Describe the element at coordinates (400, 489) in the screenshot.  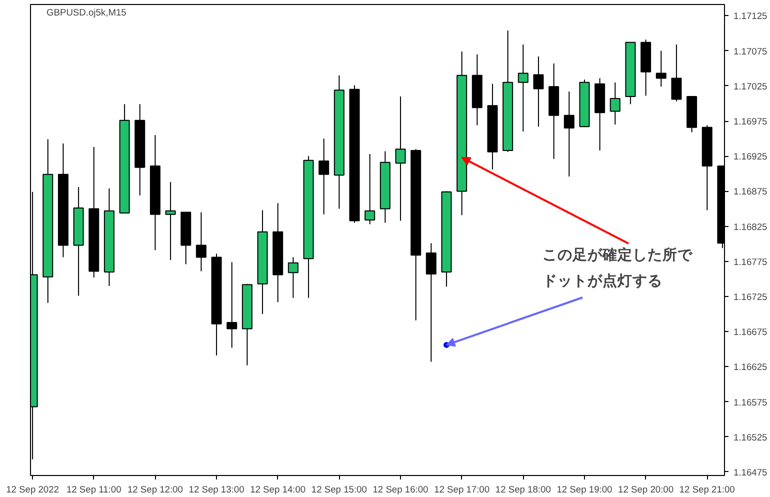
I see `x-tick-label: 12 Sep 16:00` at that location.